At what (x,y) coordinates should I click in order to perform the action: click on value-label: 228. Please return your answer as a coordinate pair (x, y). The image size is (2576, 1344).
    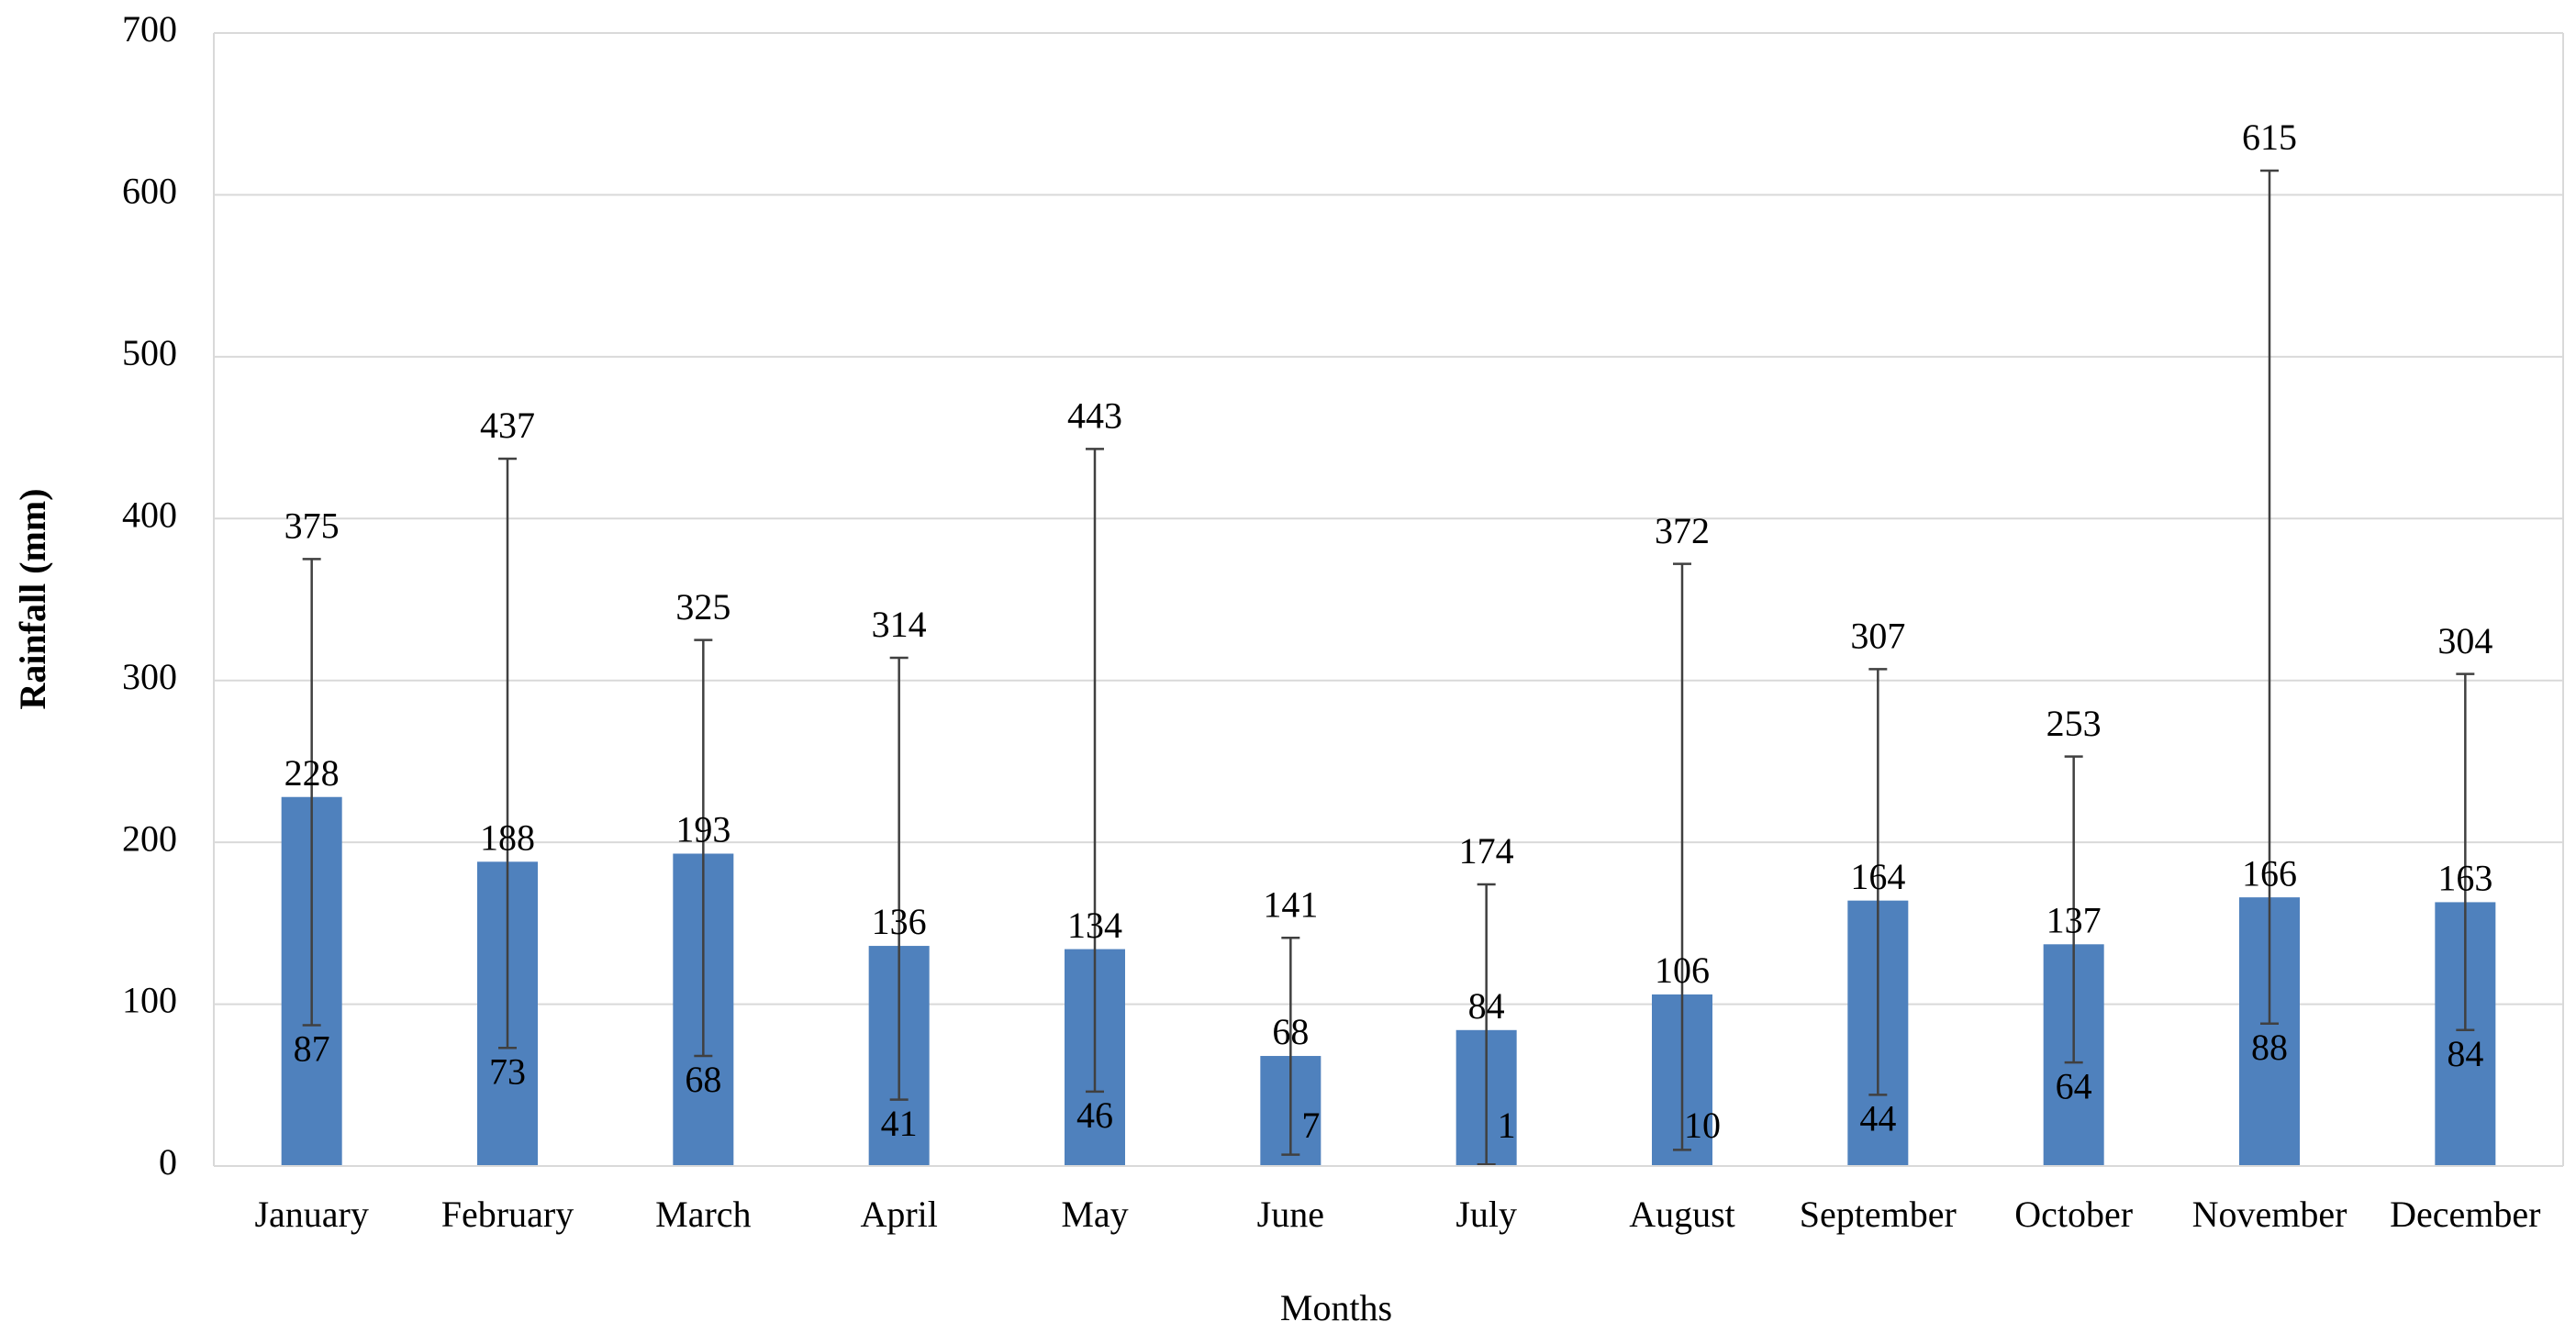
    Looking at the image, I should click on (312, 773).